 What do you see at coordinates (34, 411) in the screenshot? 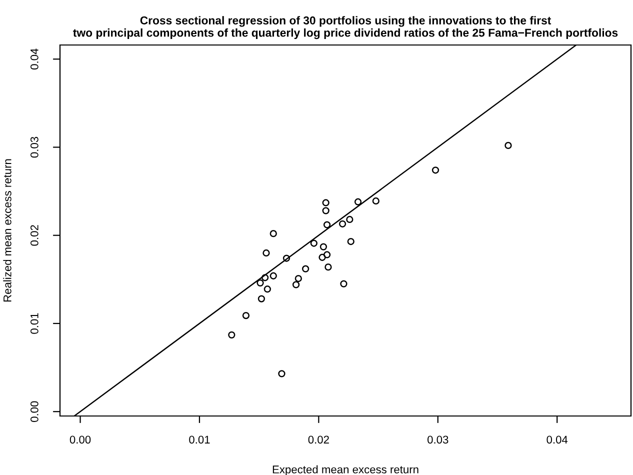
I see `y-tick-label: 0.00` at bounding box center [34, 411].